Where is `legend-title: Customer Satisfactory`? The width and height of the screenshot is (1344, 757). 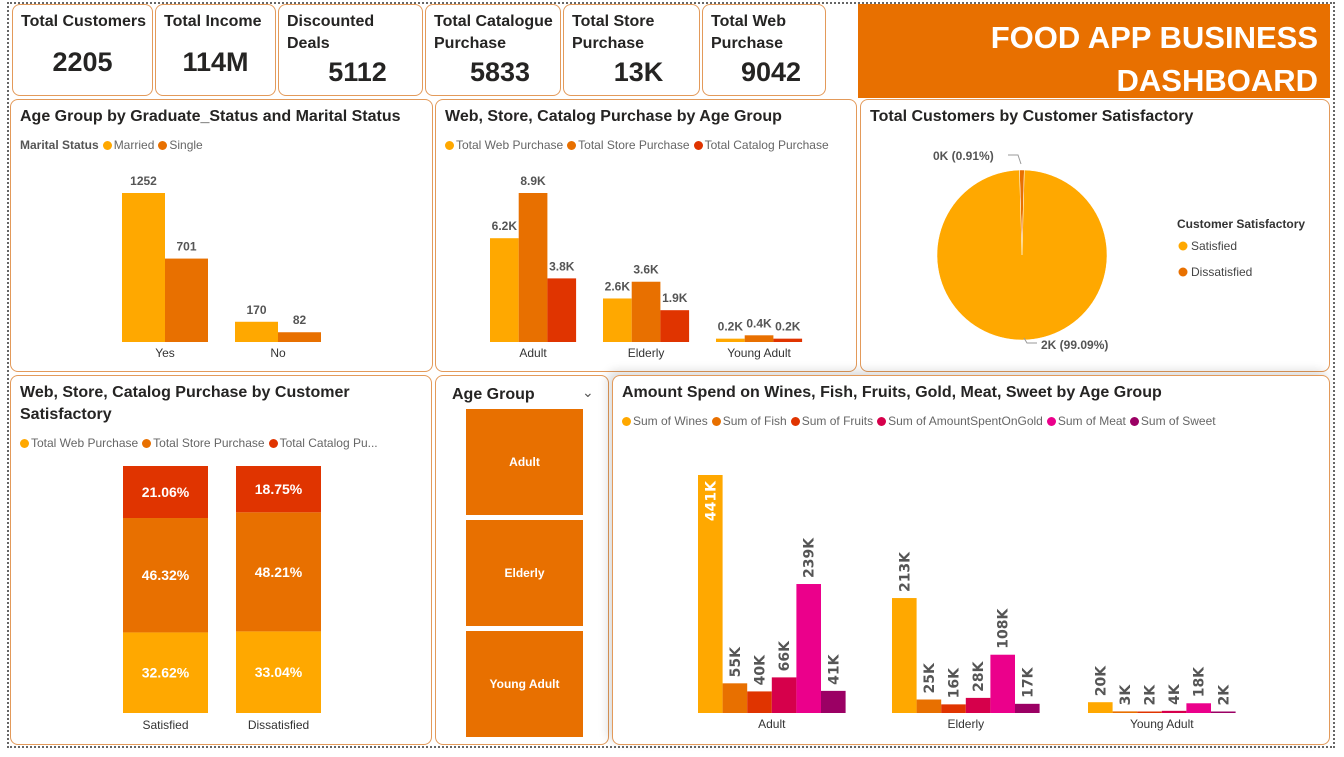
legend-title: Customer Satisfactory is located at coordinates (1241, 224).